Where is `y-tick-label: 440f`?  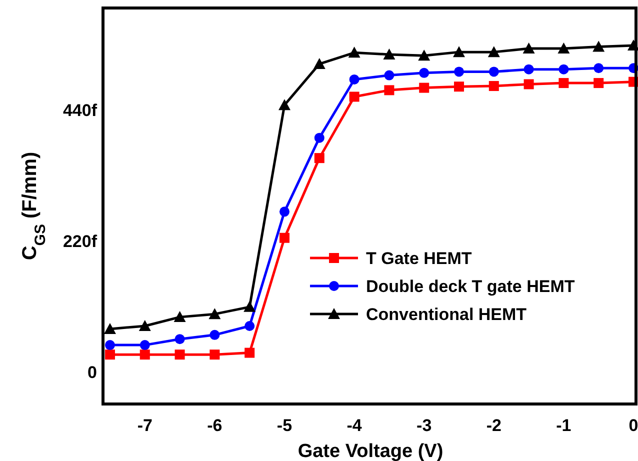 y-tick-label: 440f is located at coordinates (80, 110).